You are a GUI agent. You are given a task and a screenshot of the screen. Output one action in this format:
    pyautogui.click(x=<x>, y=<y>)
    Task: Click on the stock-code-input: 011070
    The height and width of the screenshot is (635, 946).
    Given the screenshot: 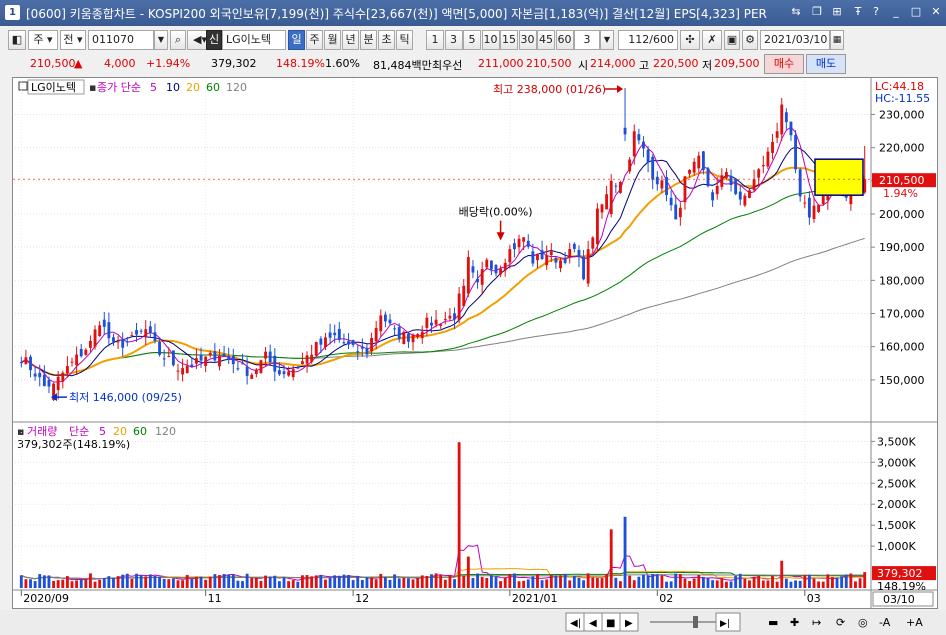 What is the action you would take?
    pyautogui.click(x=121, y=40)
    